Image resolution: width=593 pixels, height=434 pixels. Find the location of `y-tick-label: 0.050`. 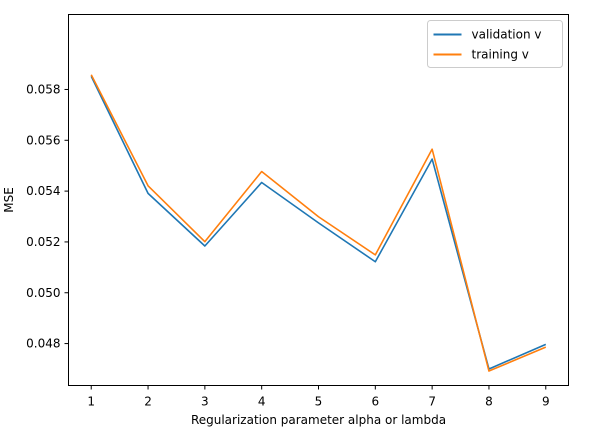

y-tick-label: 0.050 is located at coordinates (43, 293).